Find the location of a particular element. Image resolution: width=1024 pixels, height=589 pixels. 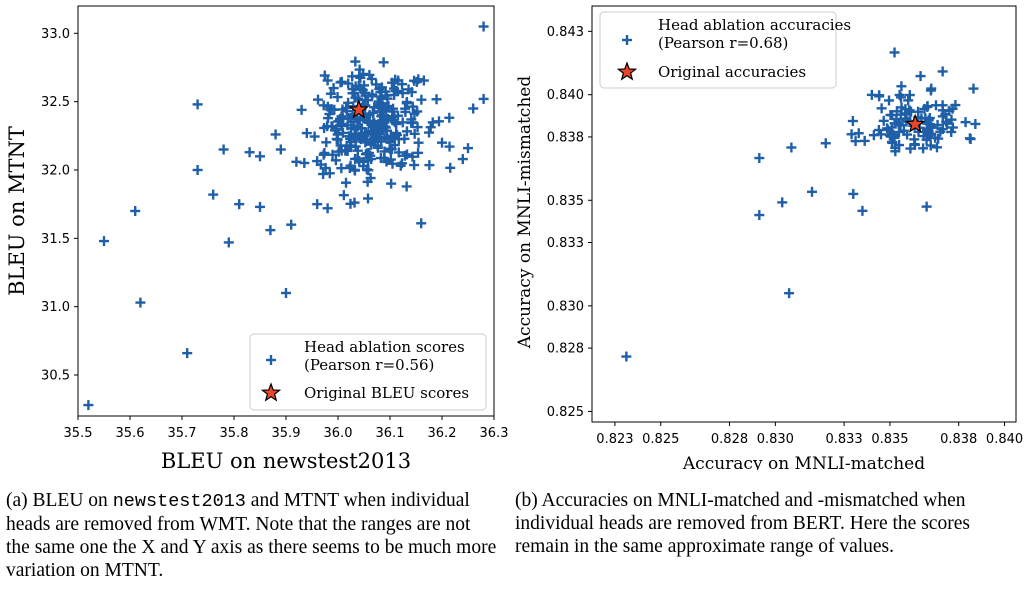

x-tick-label: 0.825 is located at coordinates (660, 439).